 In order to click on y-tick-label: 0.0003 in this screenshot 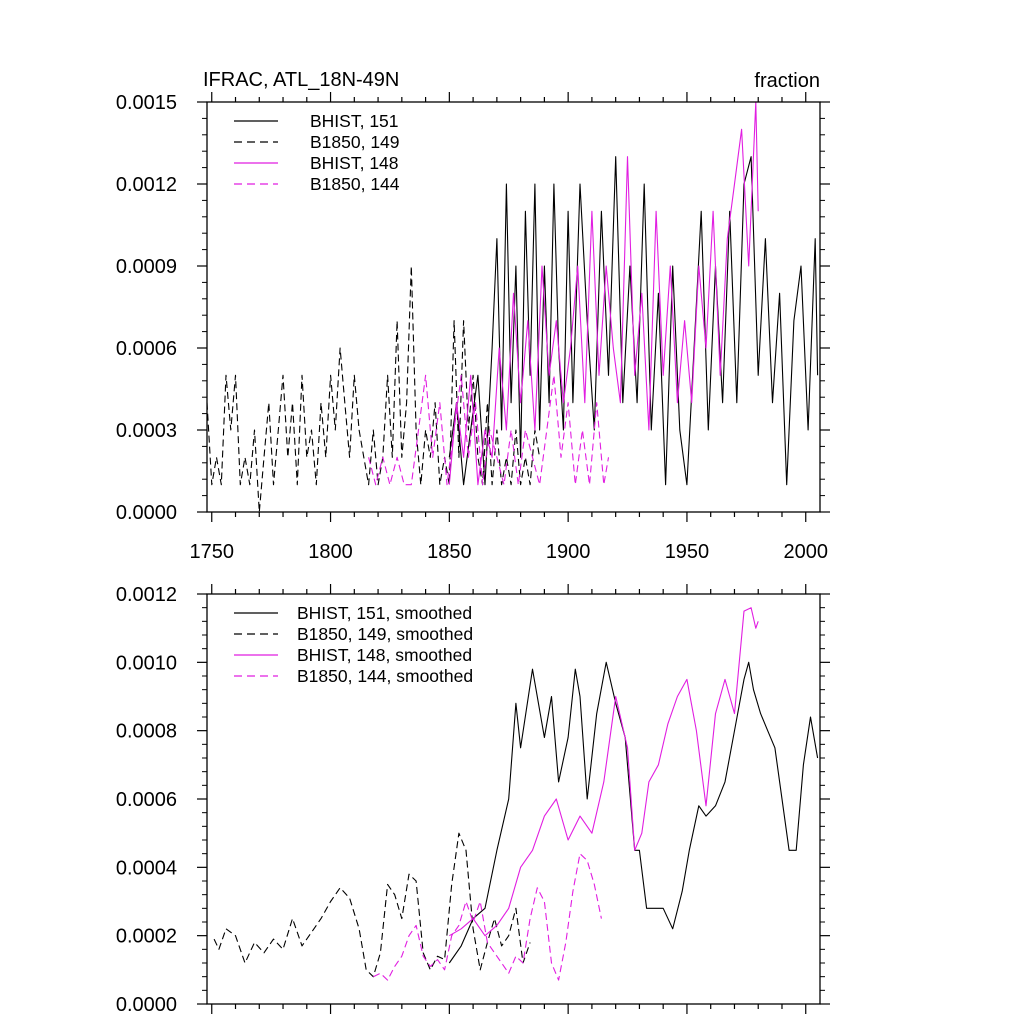, I will do `click(146, 431)`.